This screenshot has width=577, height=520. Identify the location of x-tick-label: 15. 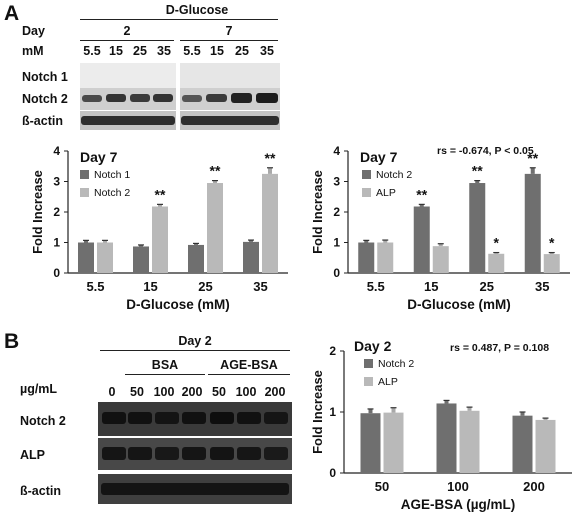
(150, 286).